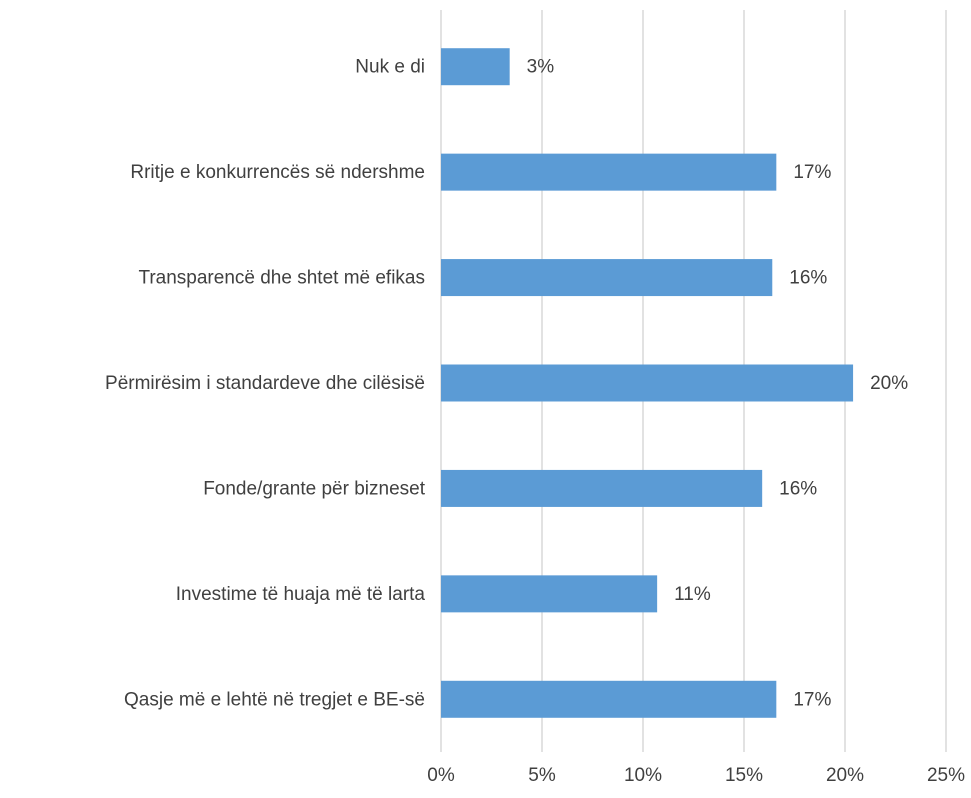  I want to click on x-tick-label: 15%, so click(744, 775).